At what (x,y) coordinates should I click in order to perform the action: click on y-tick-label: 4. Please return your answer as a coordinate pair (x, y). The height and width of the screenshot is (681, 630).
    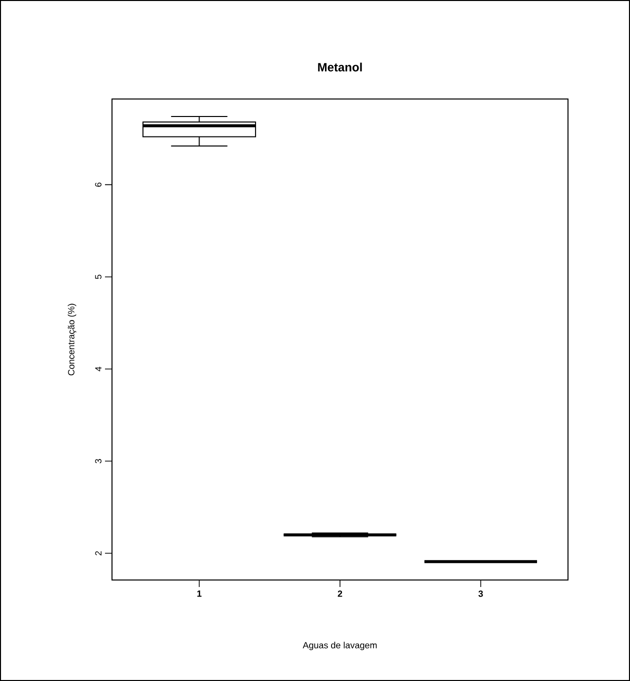
    Looking at the image, I should click on (98, 369).